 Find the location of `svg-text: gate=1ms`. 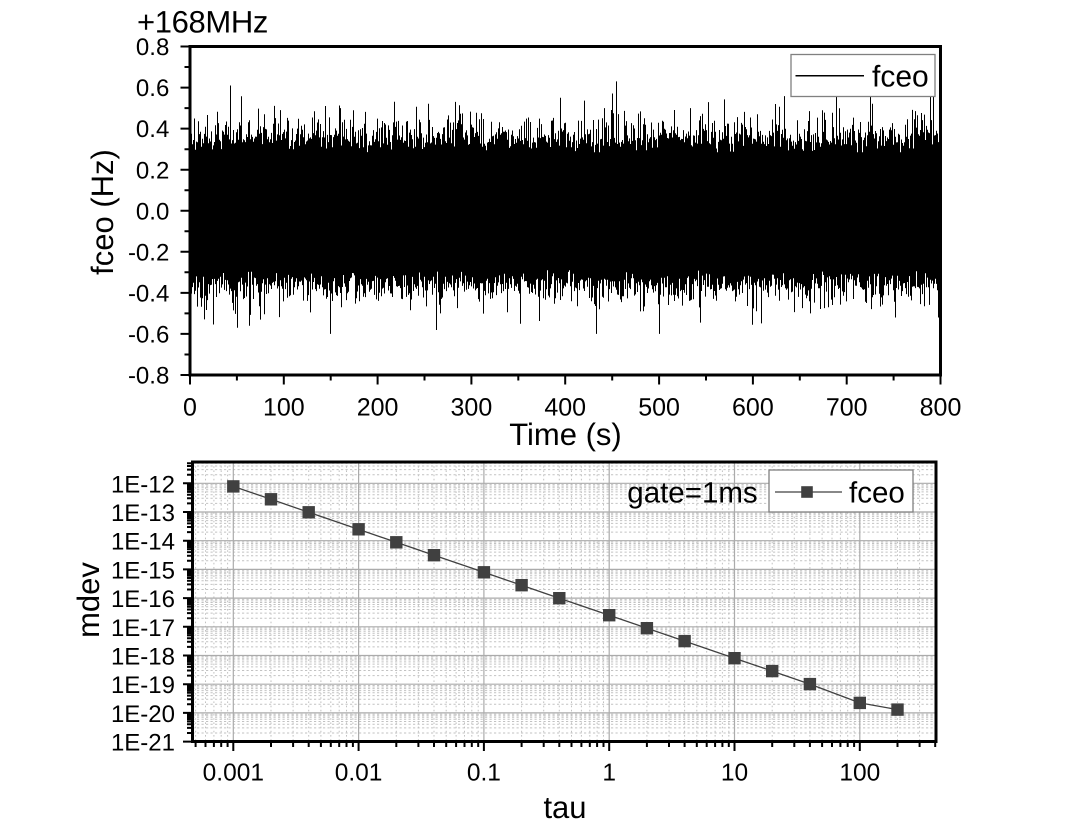

svg-text: gate=1ms is located at coordinates (692, 492).